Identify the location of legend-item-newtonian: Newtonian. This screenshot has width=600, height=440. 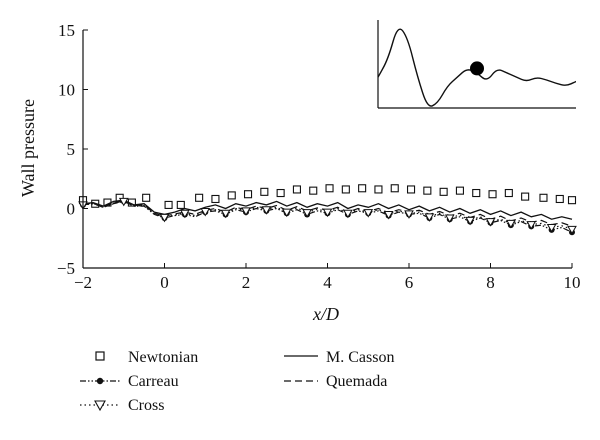
(146, 357).